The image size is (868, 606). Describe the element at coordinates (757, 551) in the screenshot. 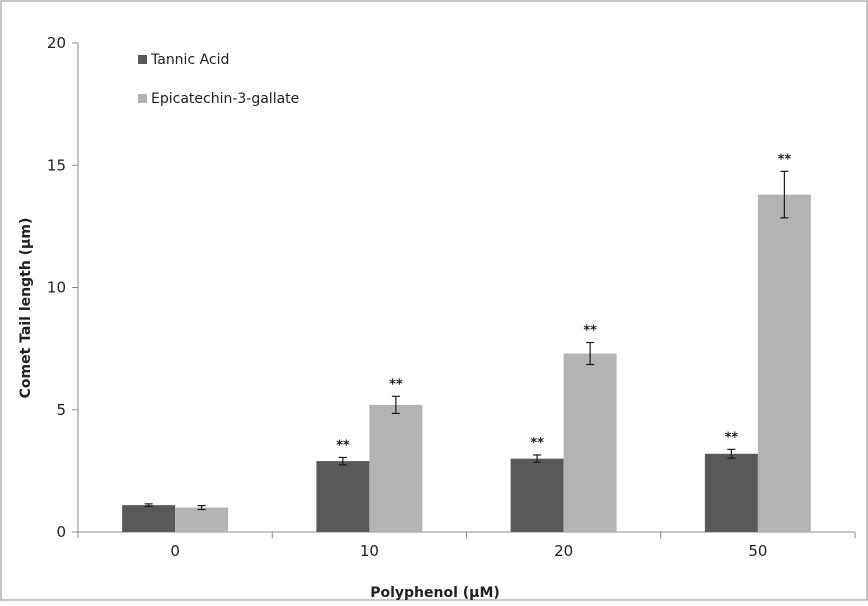

I see `x-tick-label: 50` at that location.